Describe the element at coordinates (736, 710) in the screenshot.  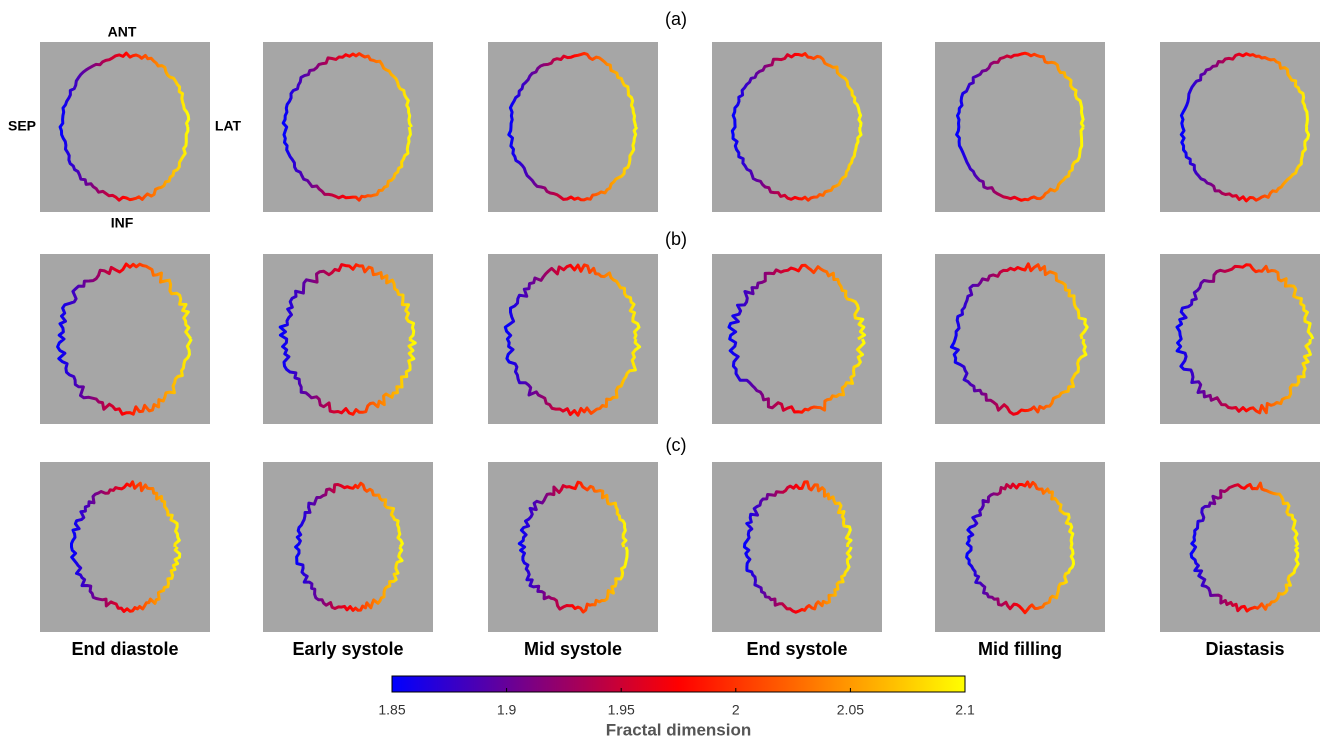
I see `colorbar-tick-label: 2` at that location.